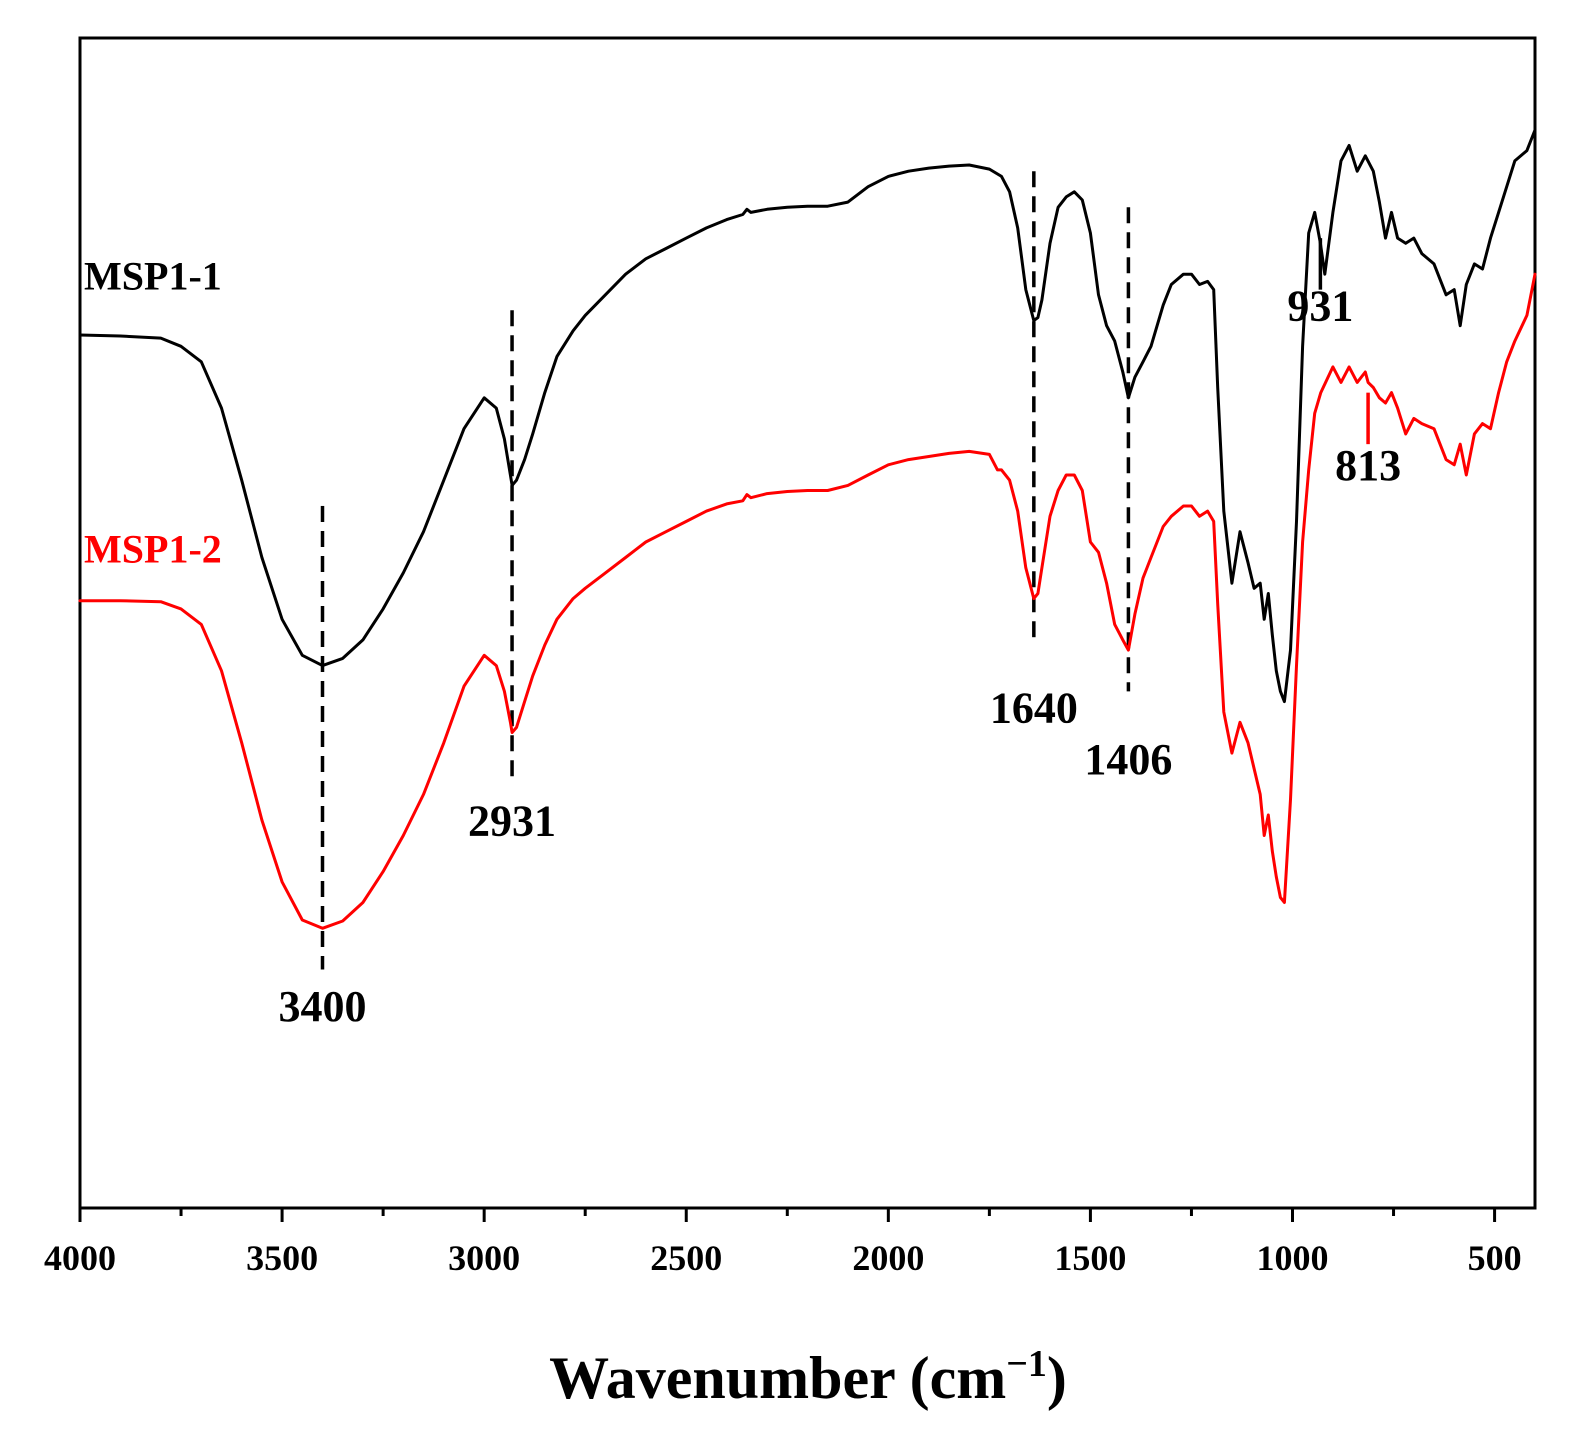 The width and height of the screenshot is (1592, 1444). I want to click on x-tick-label-3000: 3000, so click(484, 1258).